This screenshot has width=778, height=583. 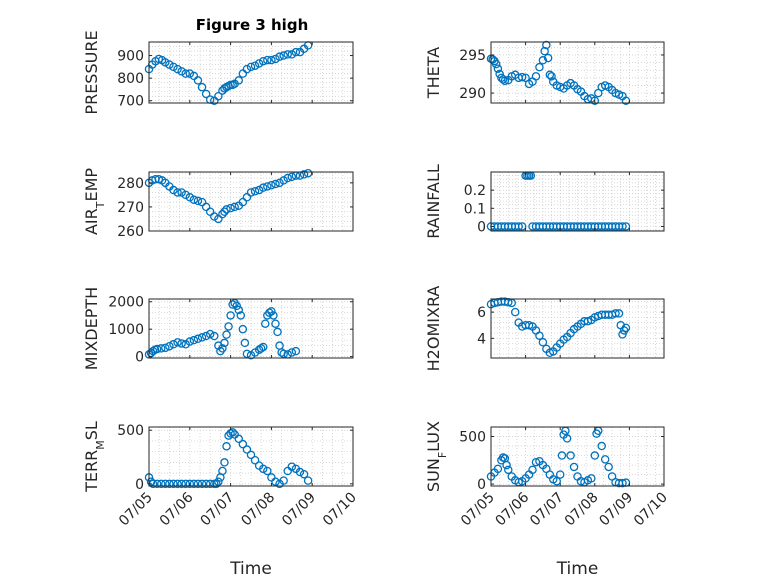 I want to click on y-tick-label: 700, so click(x=130, y=102).